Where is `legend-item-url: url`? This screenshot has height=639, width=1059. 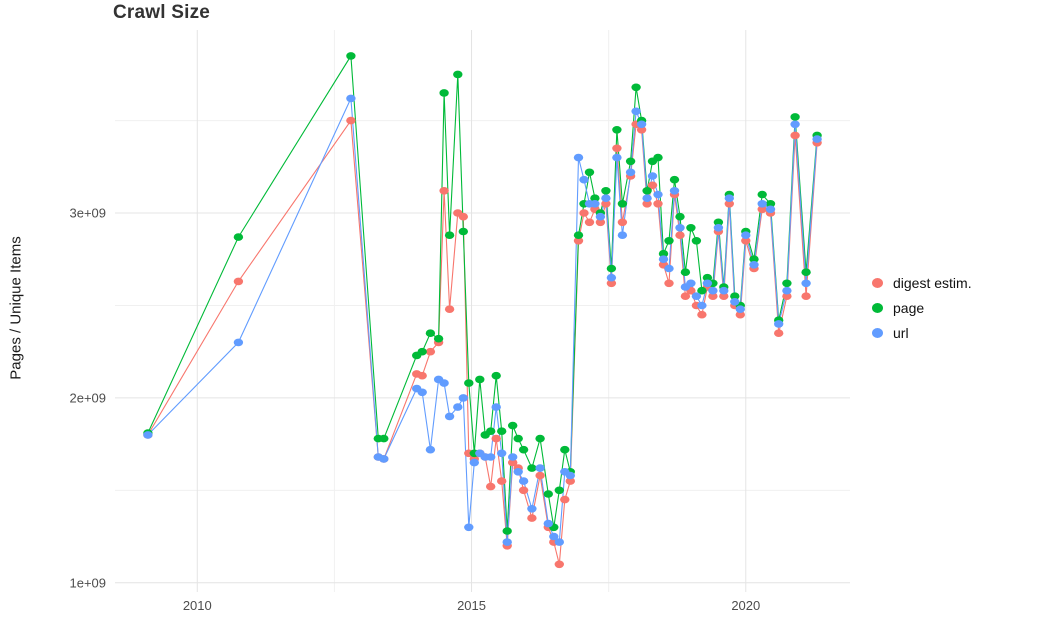 legend-item-url: url is located at coordinates (922, 333).